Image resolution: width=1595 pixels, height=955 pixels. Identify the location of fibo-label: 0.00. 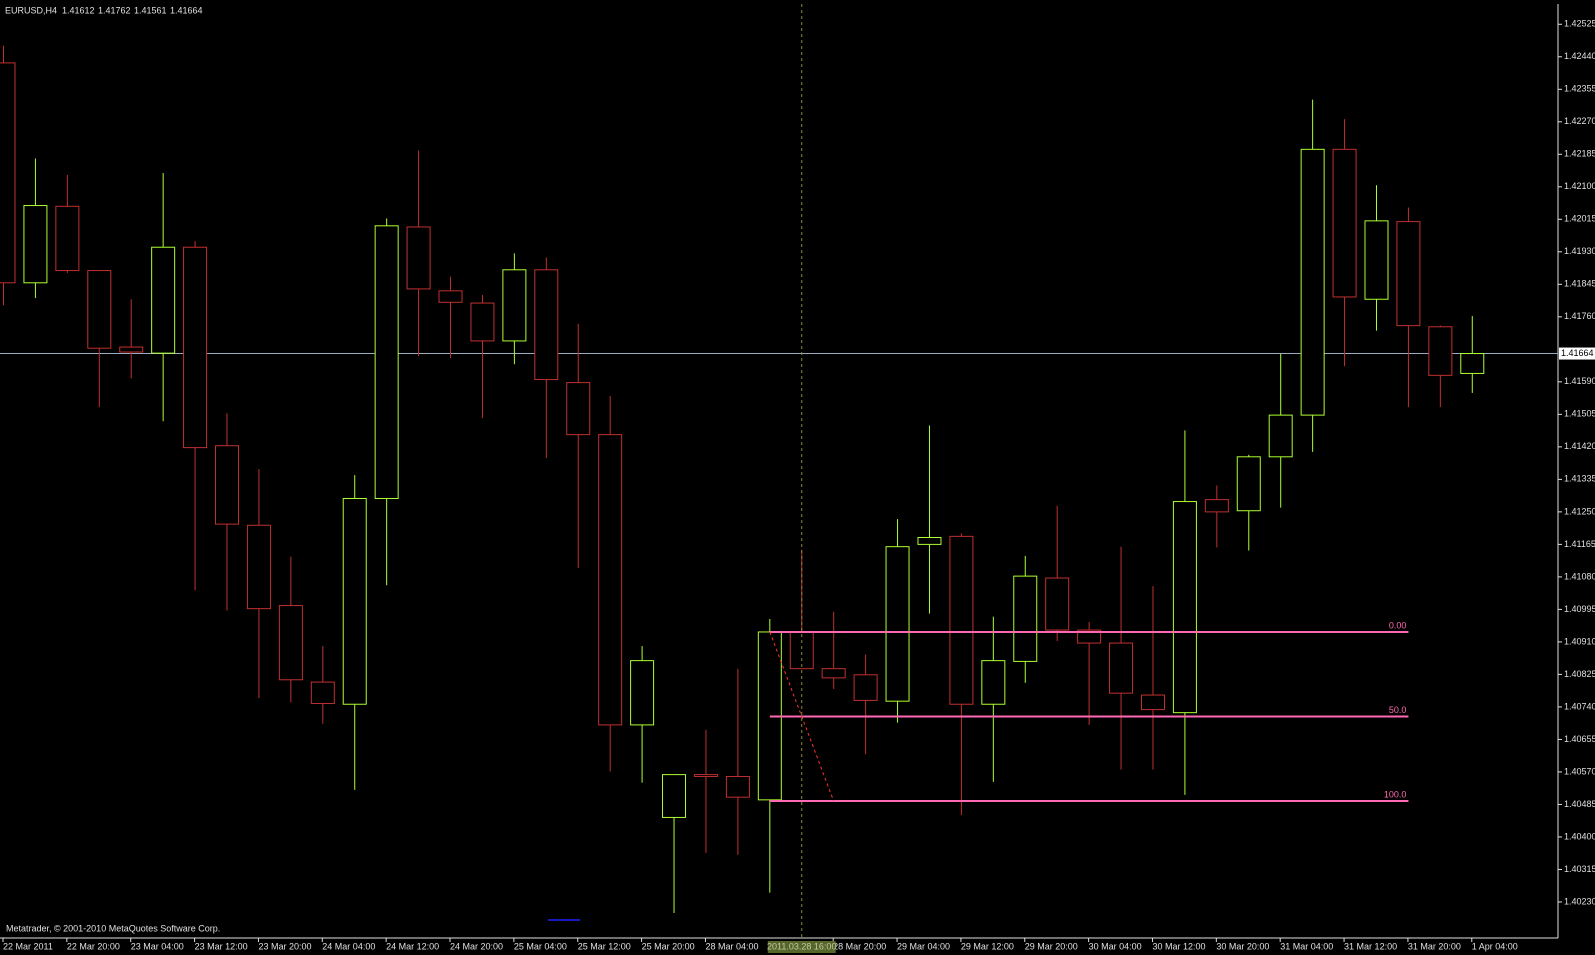
(1398, 625).